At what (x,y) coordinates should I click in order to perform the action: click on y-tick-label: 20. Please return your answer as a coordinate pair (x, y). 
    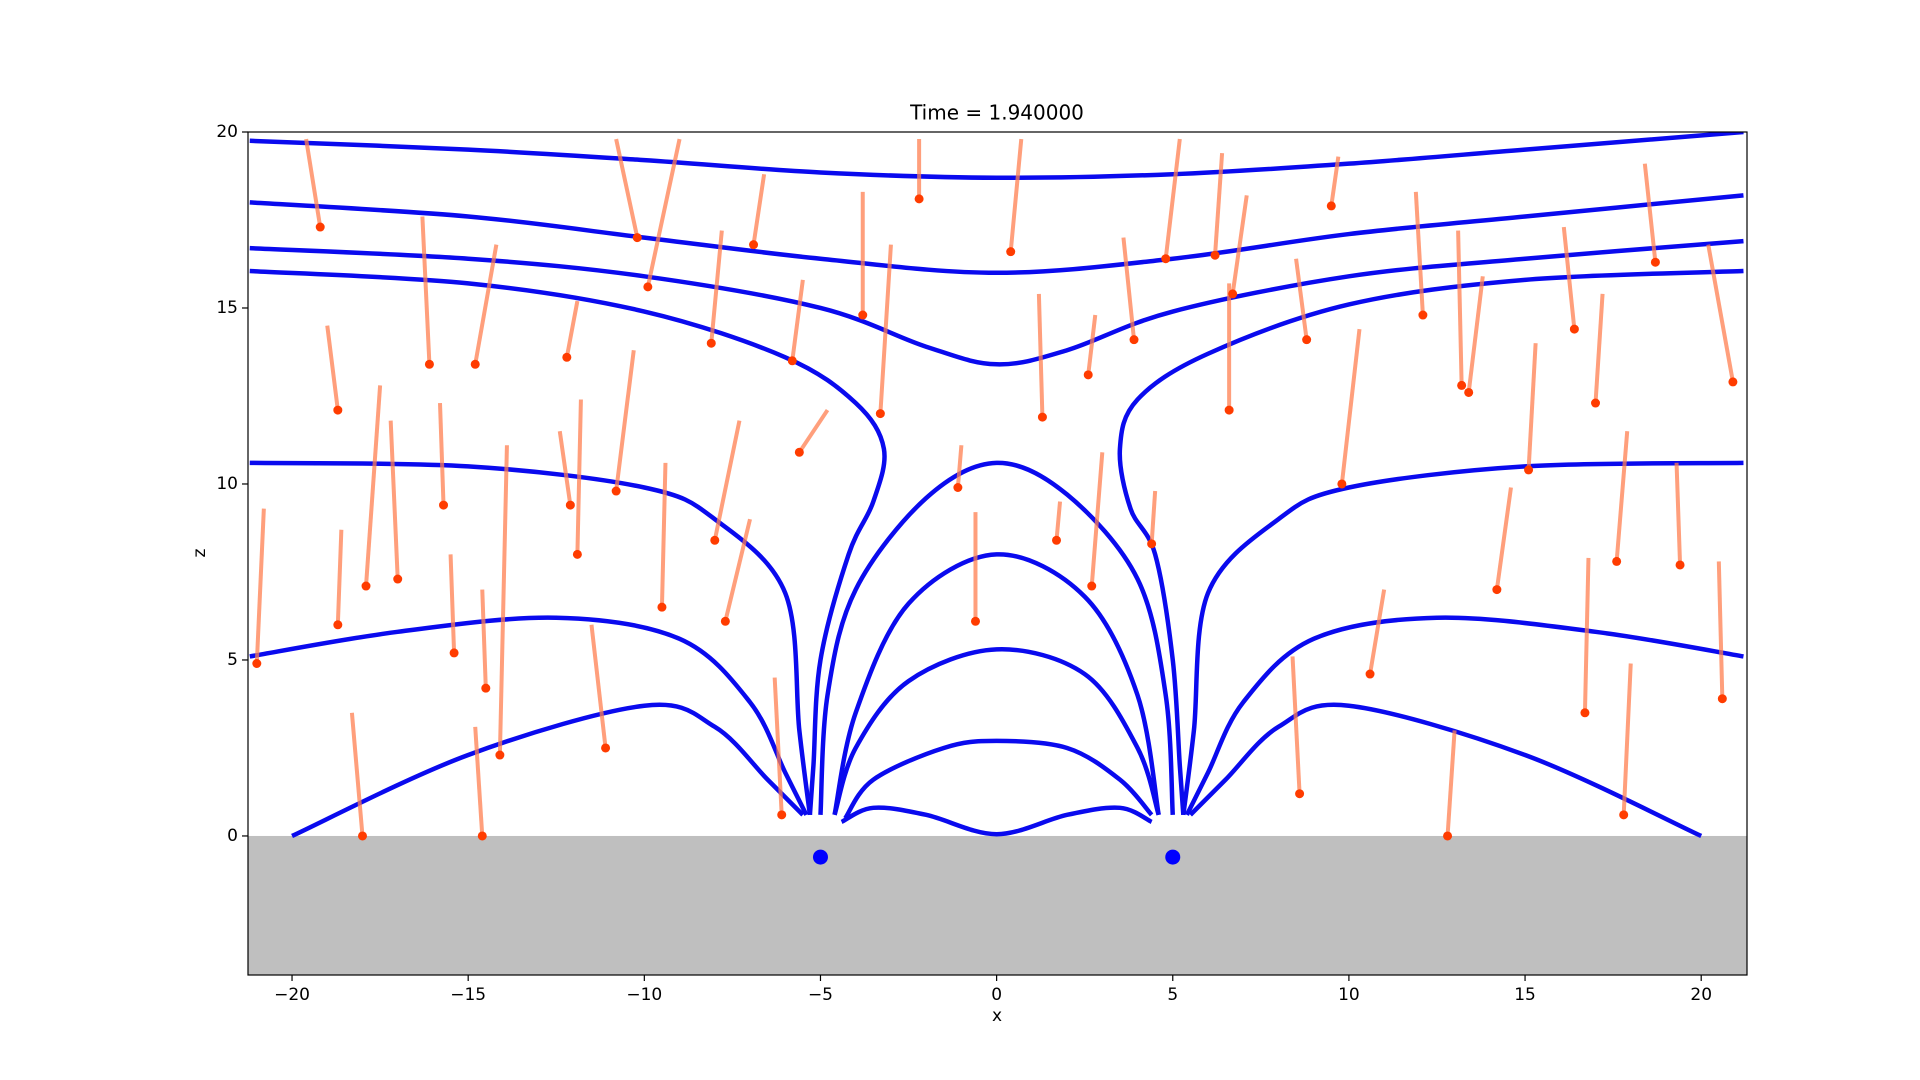
    Looking at the image, I should click on (227, 132).